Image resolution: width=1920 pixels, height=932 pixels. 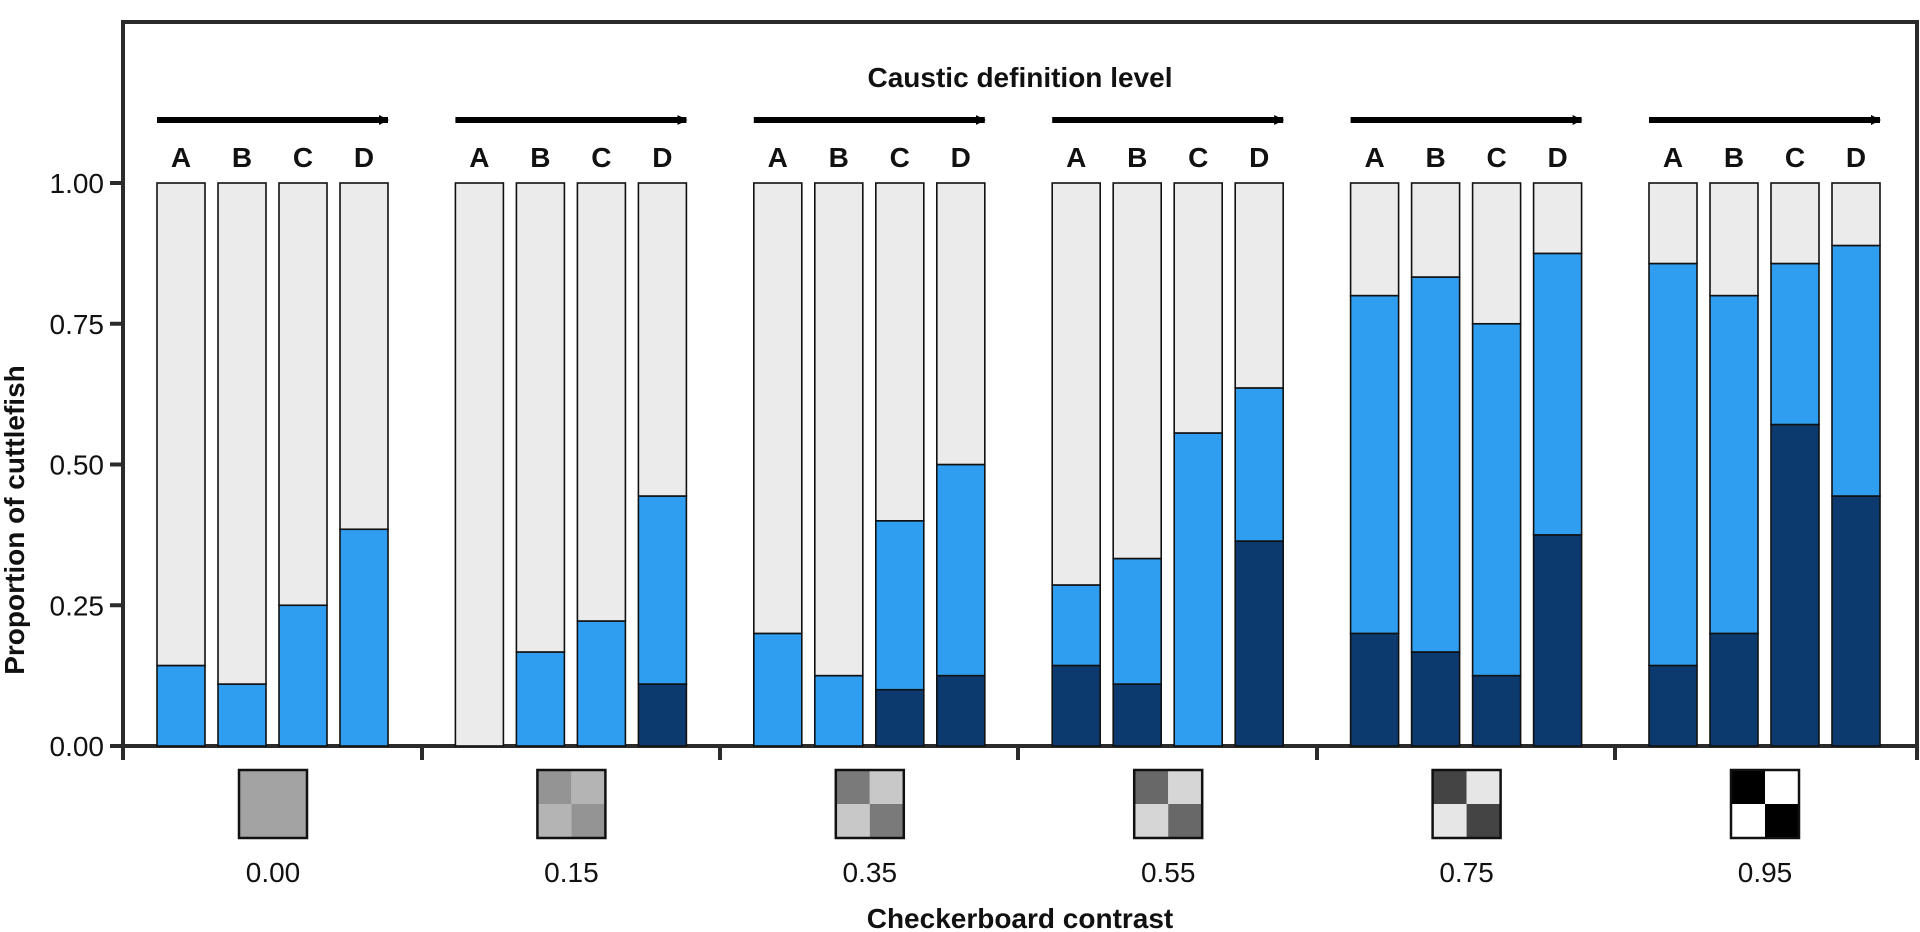 What do you see at coordinates (479, 464) in the screenshot?
I see `bar-grey-0.15-A` at bounding box center [479, 464].